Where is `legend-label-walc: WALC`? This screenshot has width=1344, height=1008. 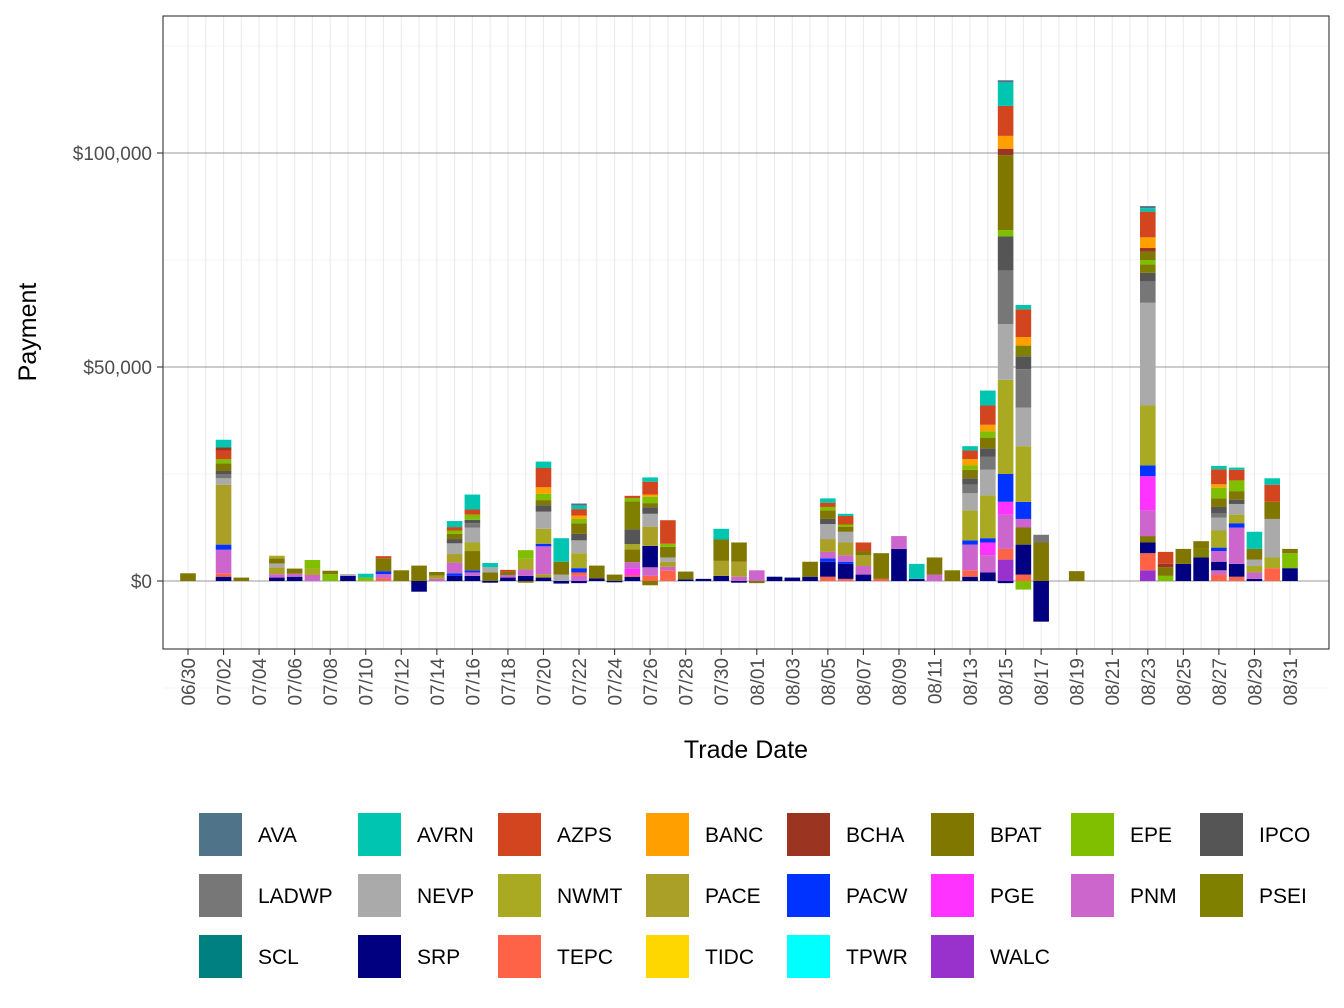
legend-label-walc: WALC is located at coordinates (1020, 957).